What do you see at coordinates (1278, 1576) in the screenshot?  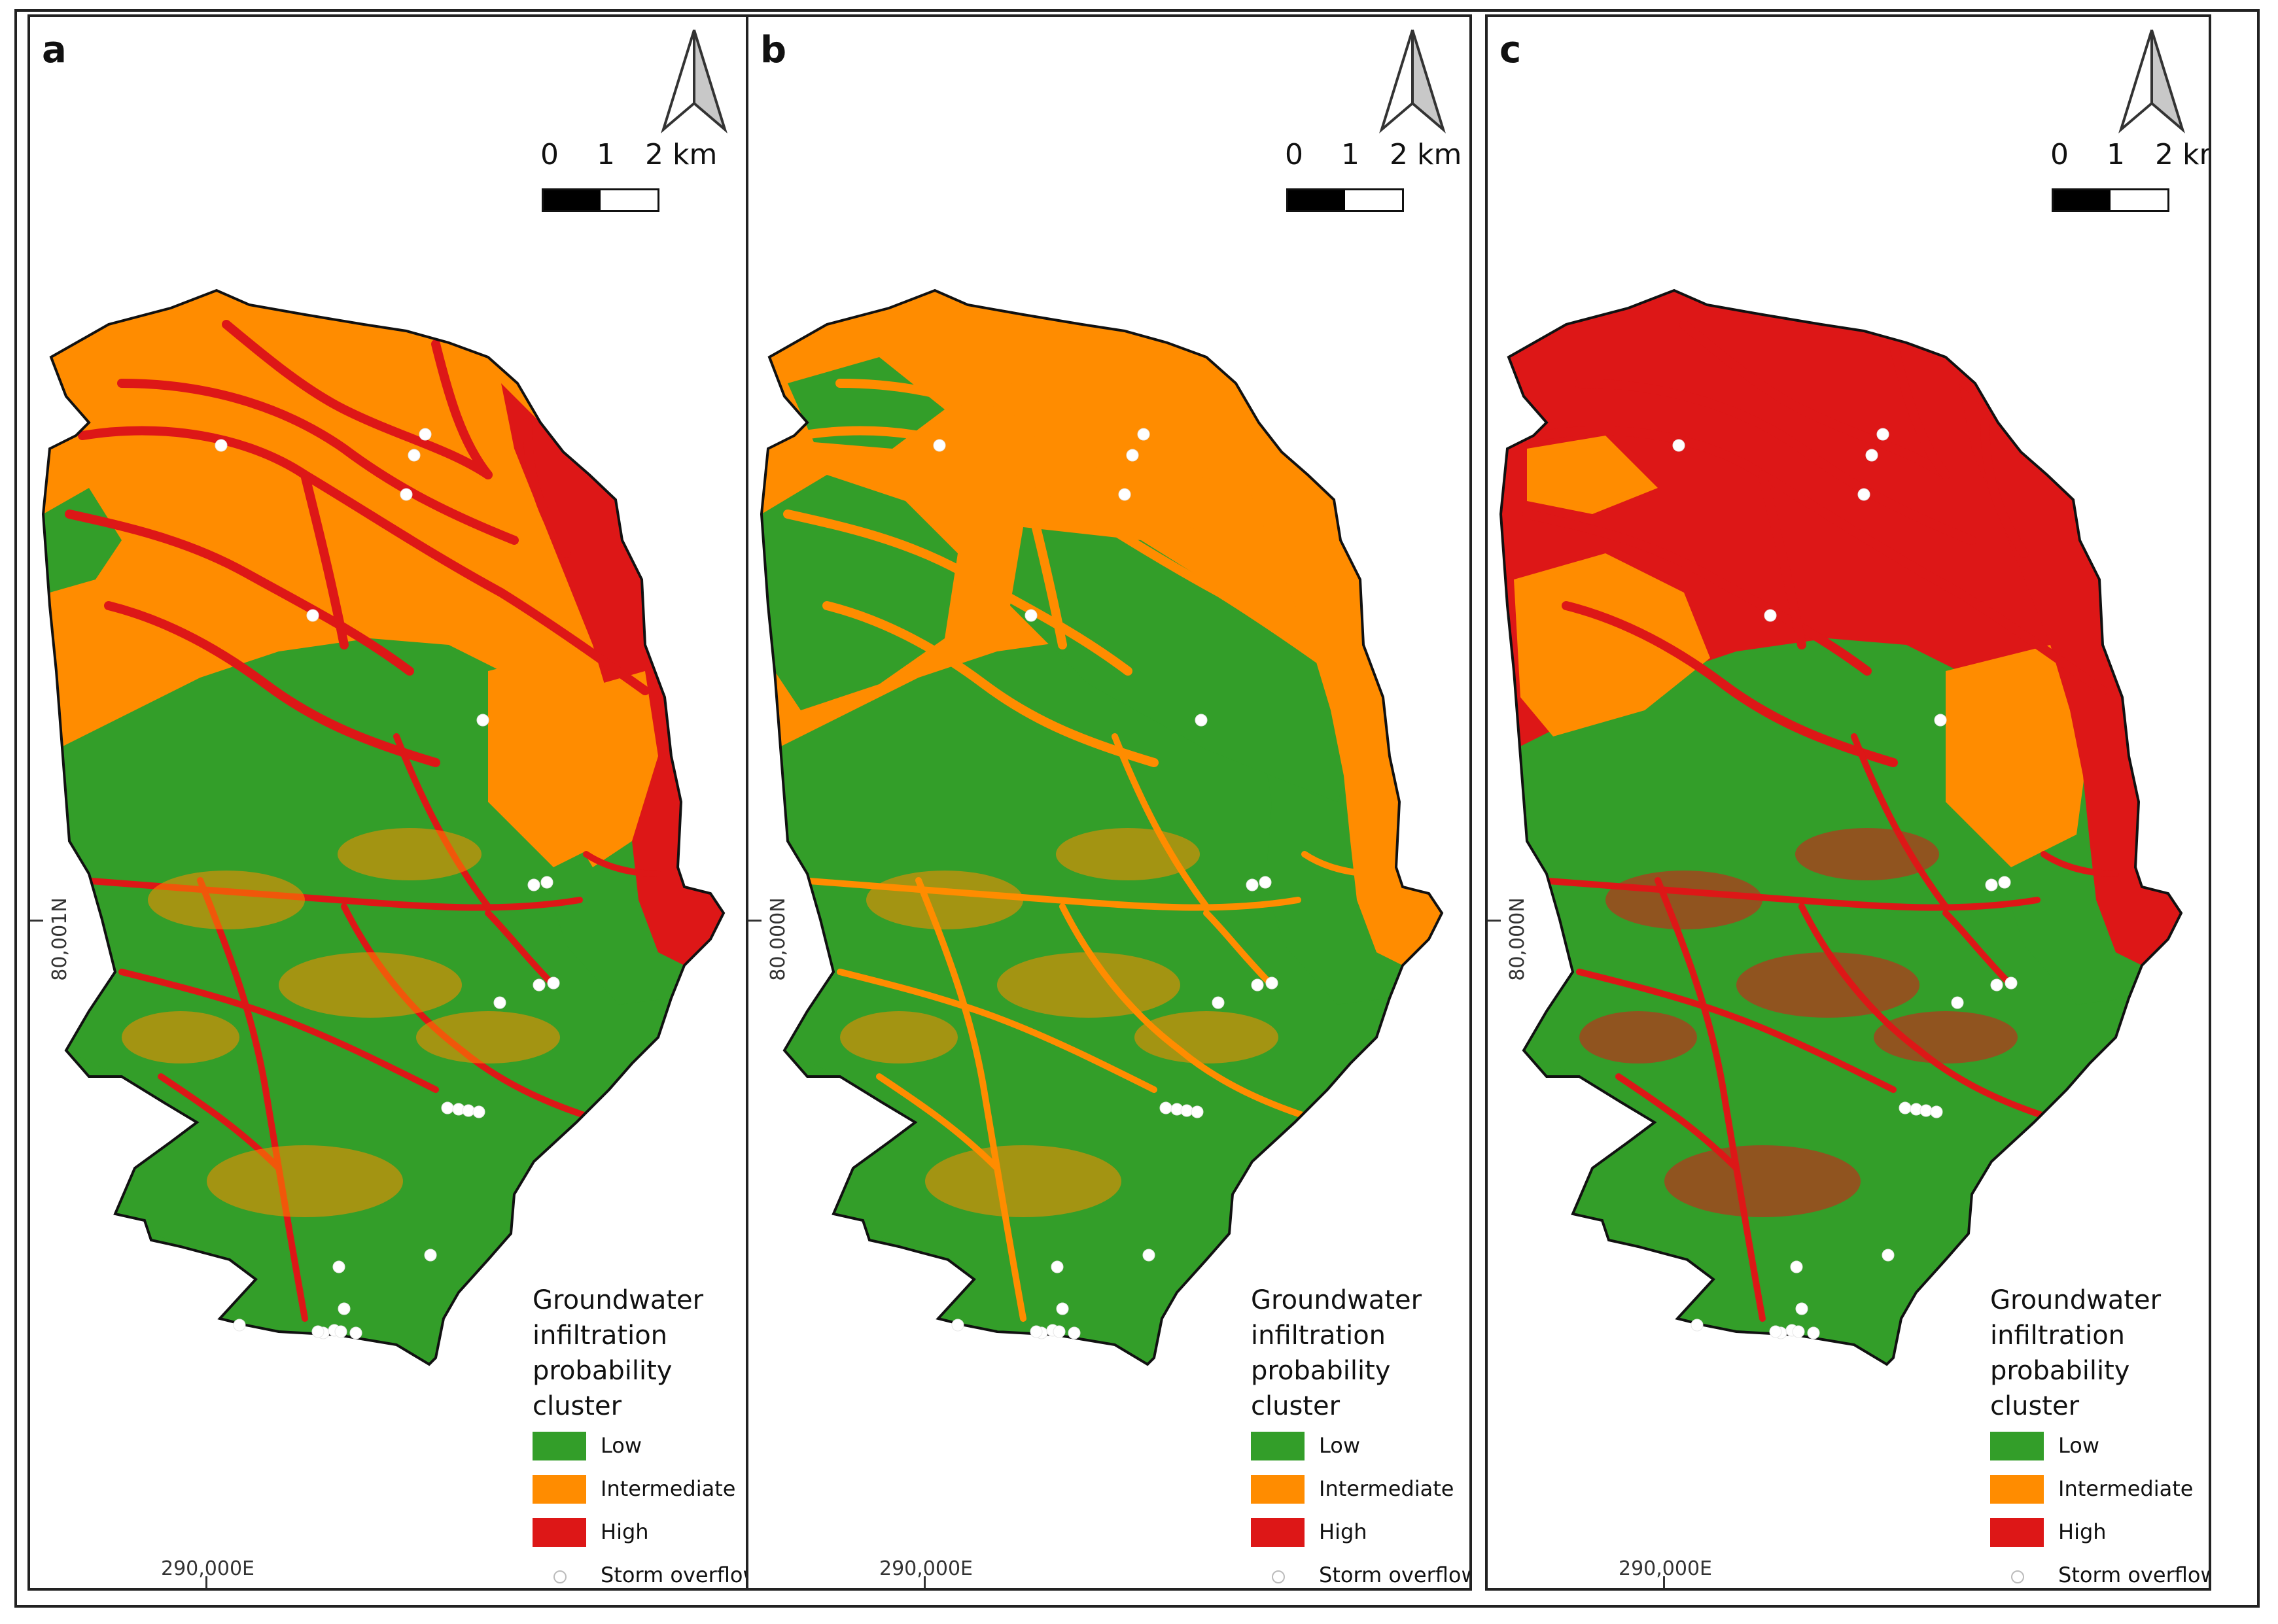 I see `storm-overflow-icon` at bounding box center [1278, 1576].